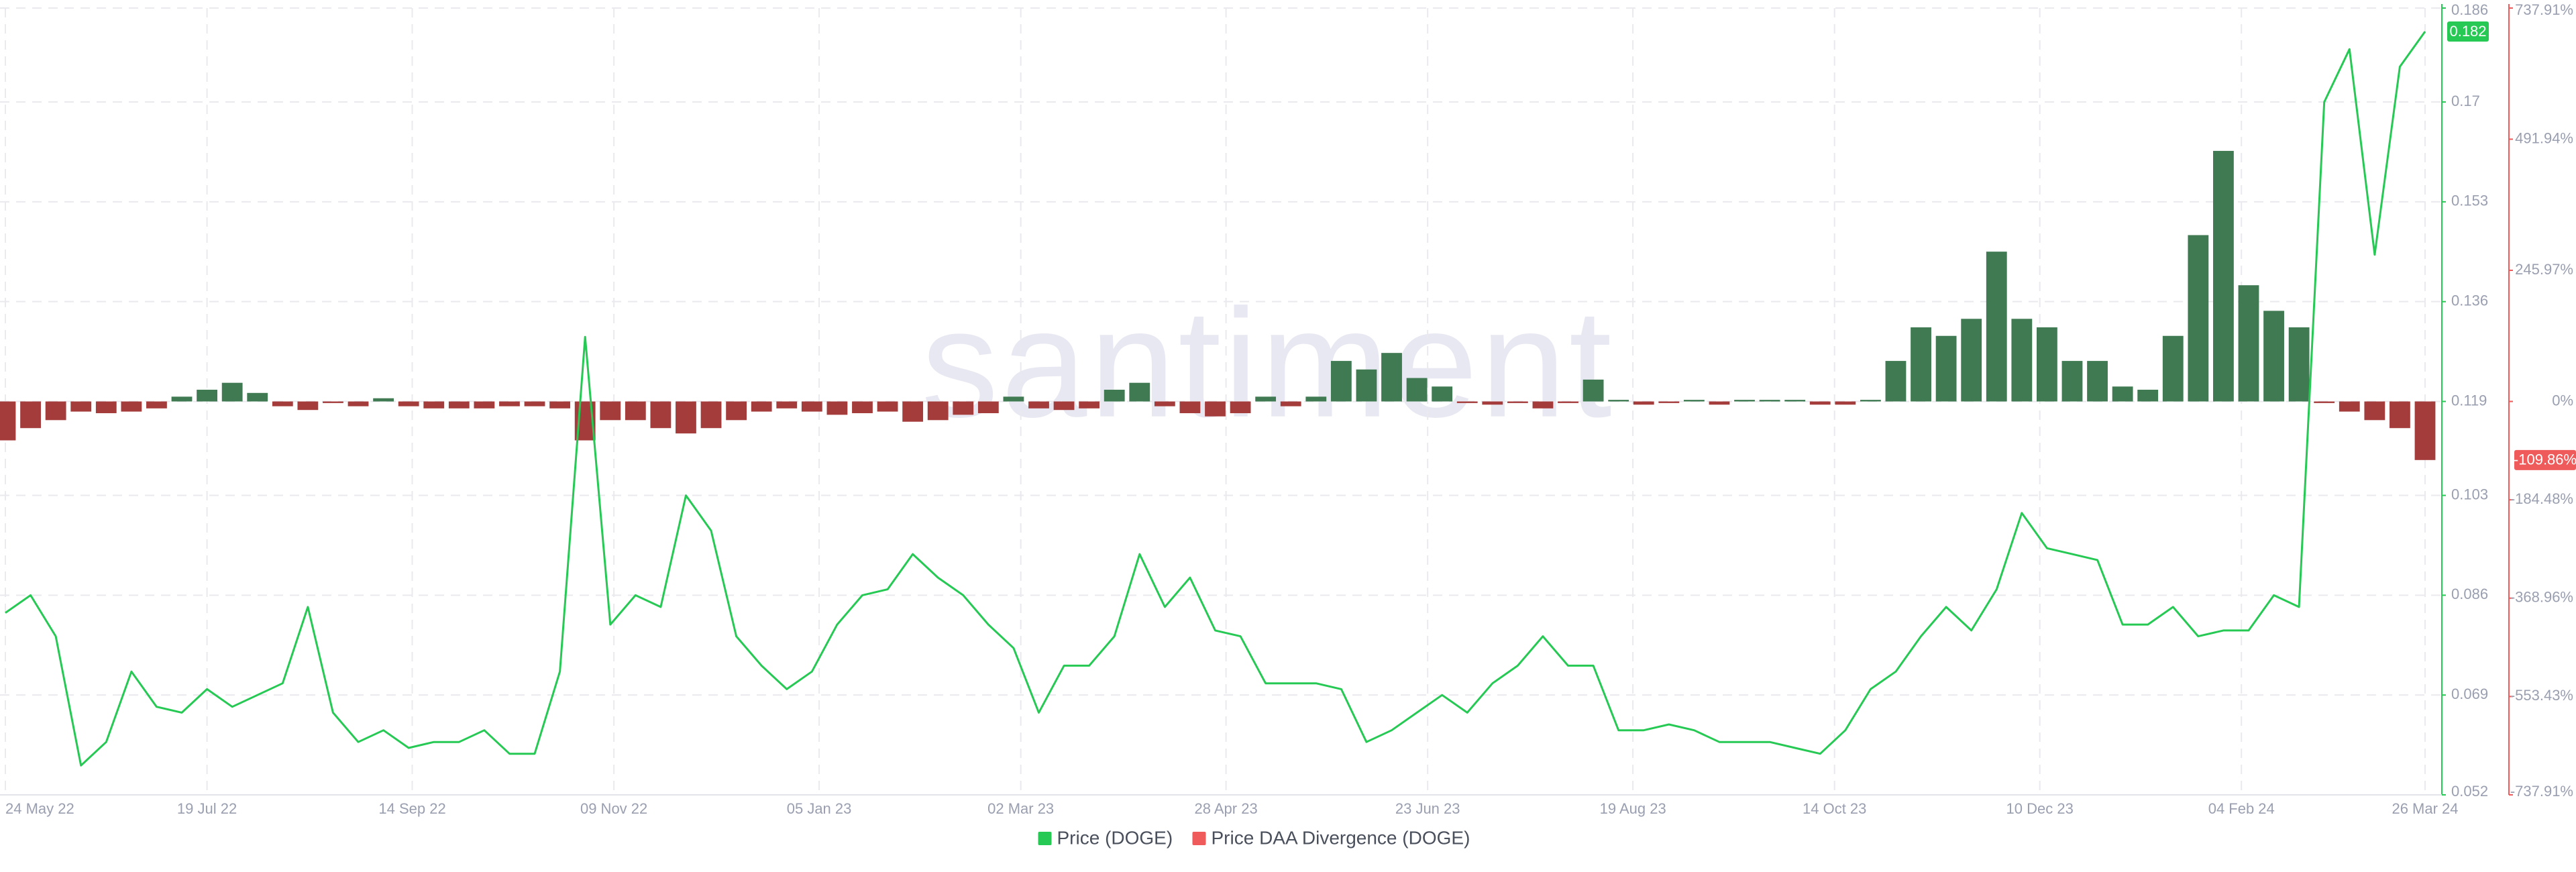  What do you see at coordinates (2544, 9) in the screenshot?
I see `y2-tick-label: 737.91%` at bounding box center [2544, 9].